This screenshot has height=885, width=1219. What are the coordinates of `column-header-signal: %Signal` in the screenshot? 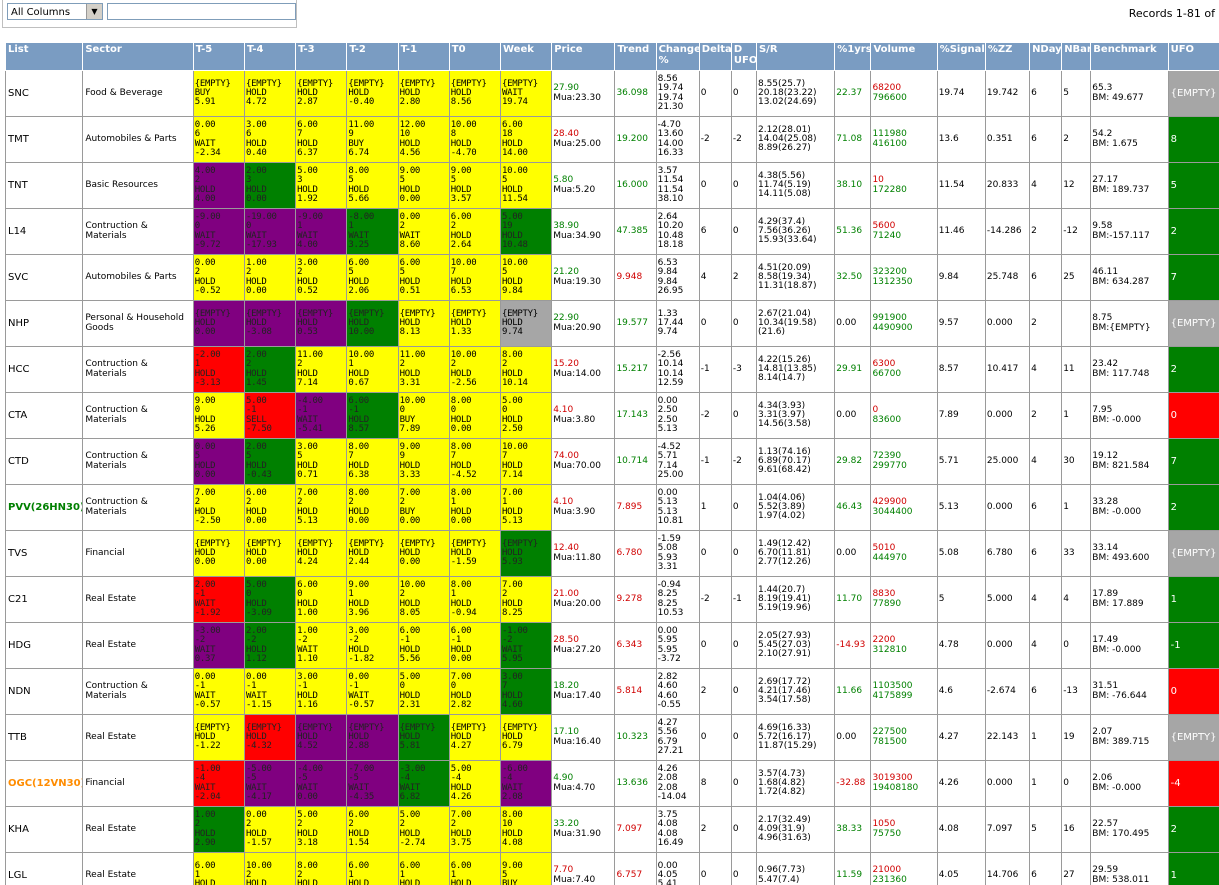 It's located at (961, 56).